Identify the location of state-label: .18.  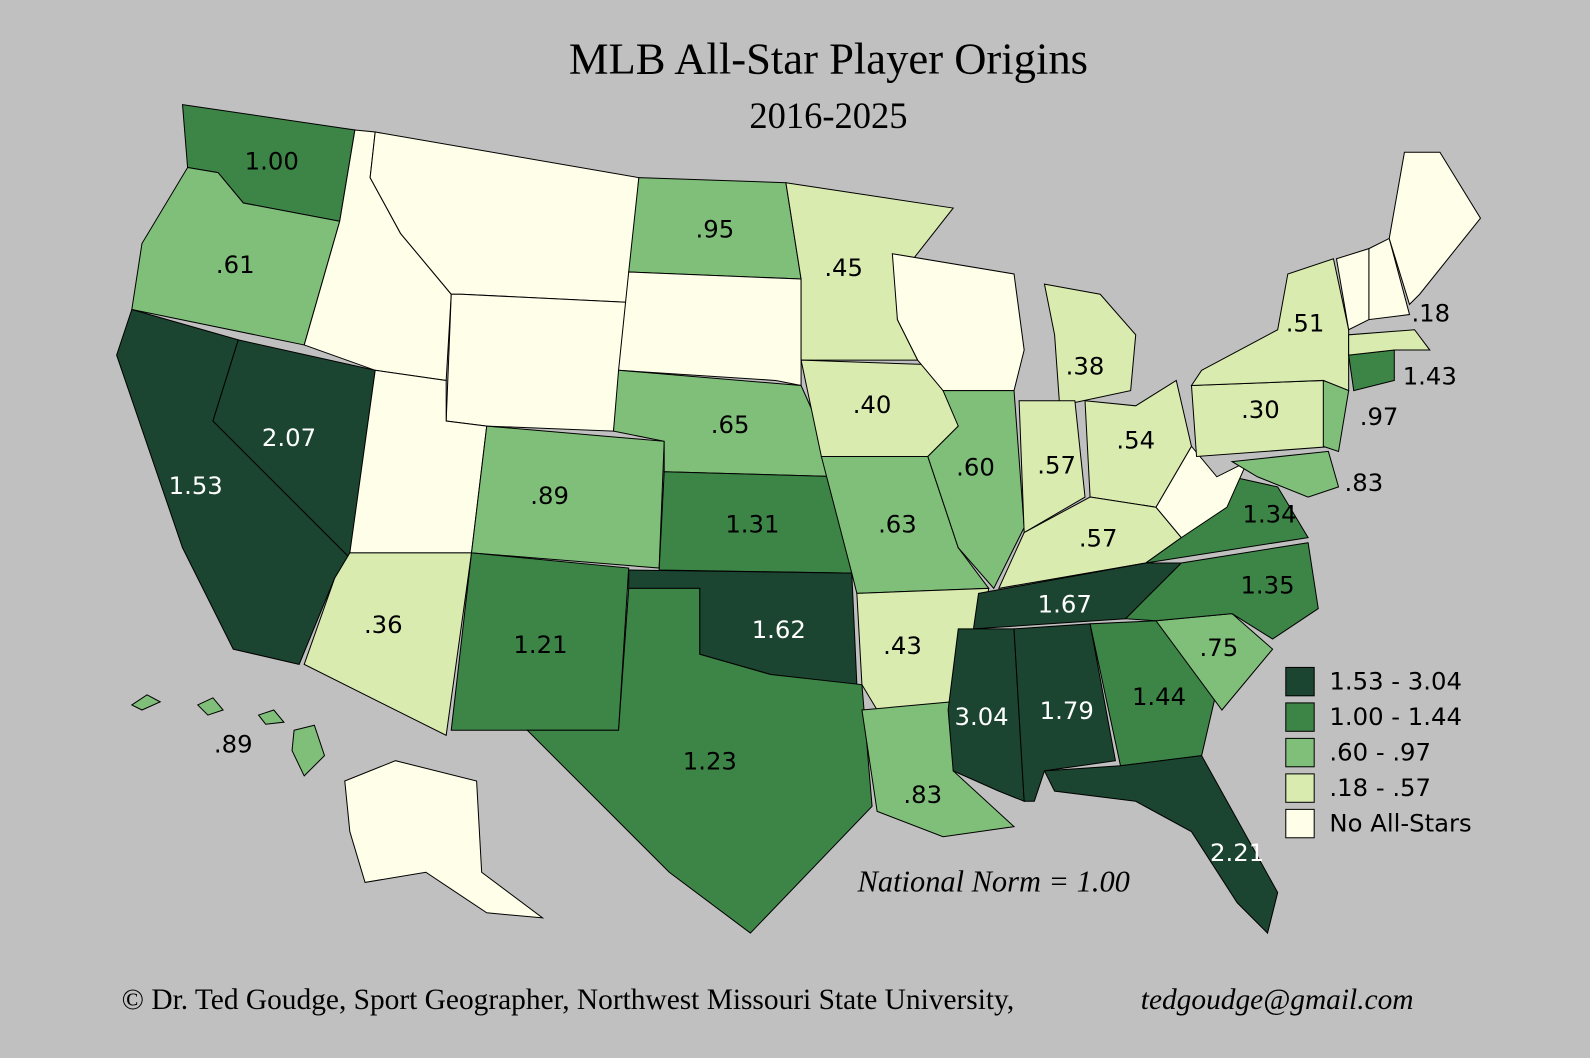
(1430, 313).